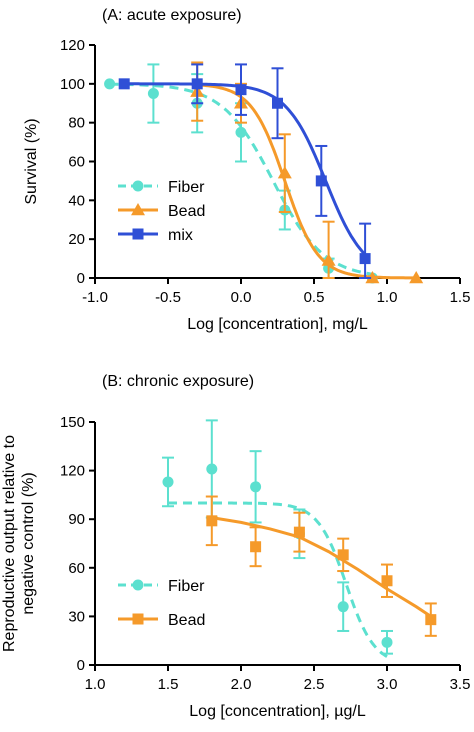 The image size is (474, 732). Describe the element at coordinates (76, 239) in the screenshot. I see `y-tick-label: 20` at that location.